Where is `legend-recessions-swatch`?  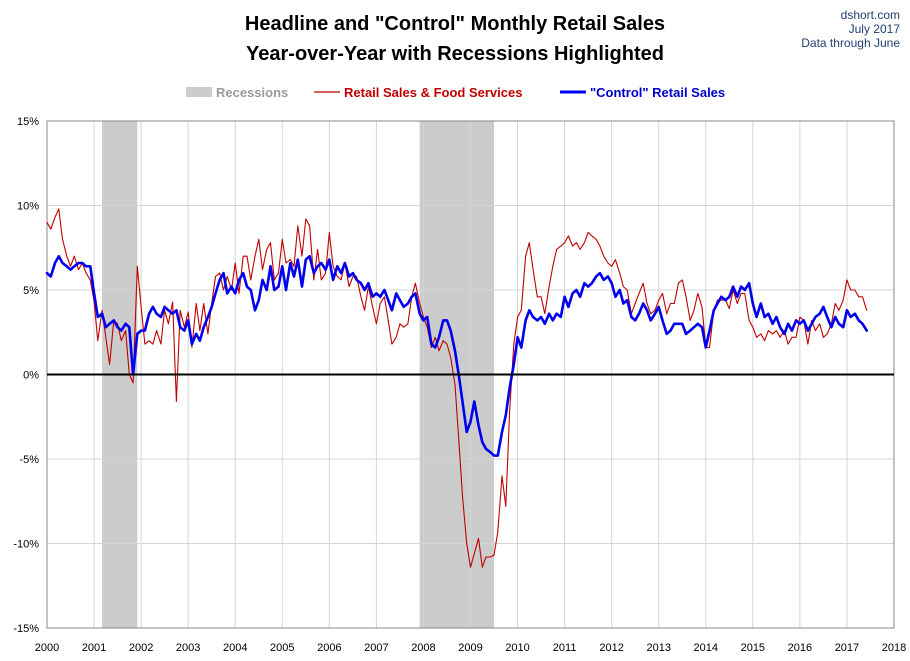
legend-recessions-swatch is located at coordinates (199, 92).